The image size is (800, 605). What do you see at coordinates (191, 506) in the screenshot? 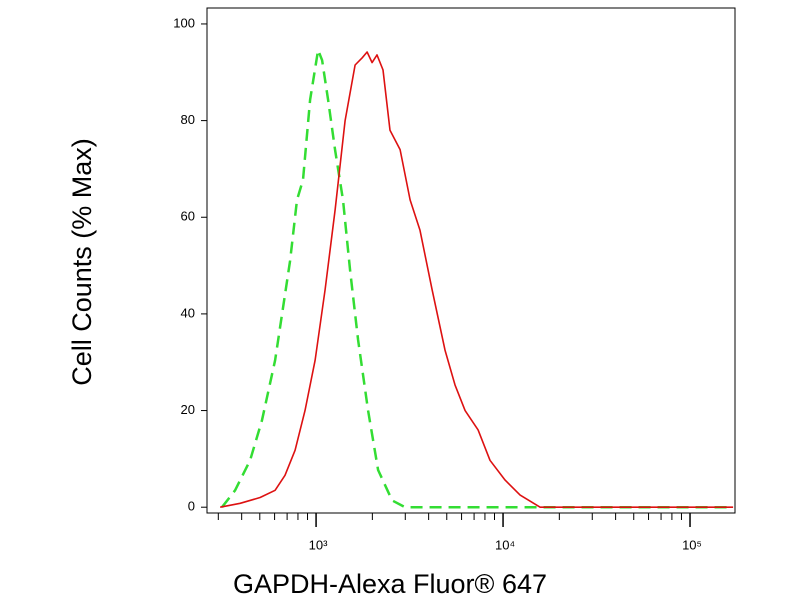
I see `y-tick-label: 0` at bounding box center [191, 506].